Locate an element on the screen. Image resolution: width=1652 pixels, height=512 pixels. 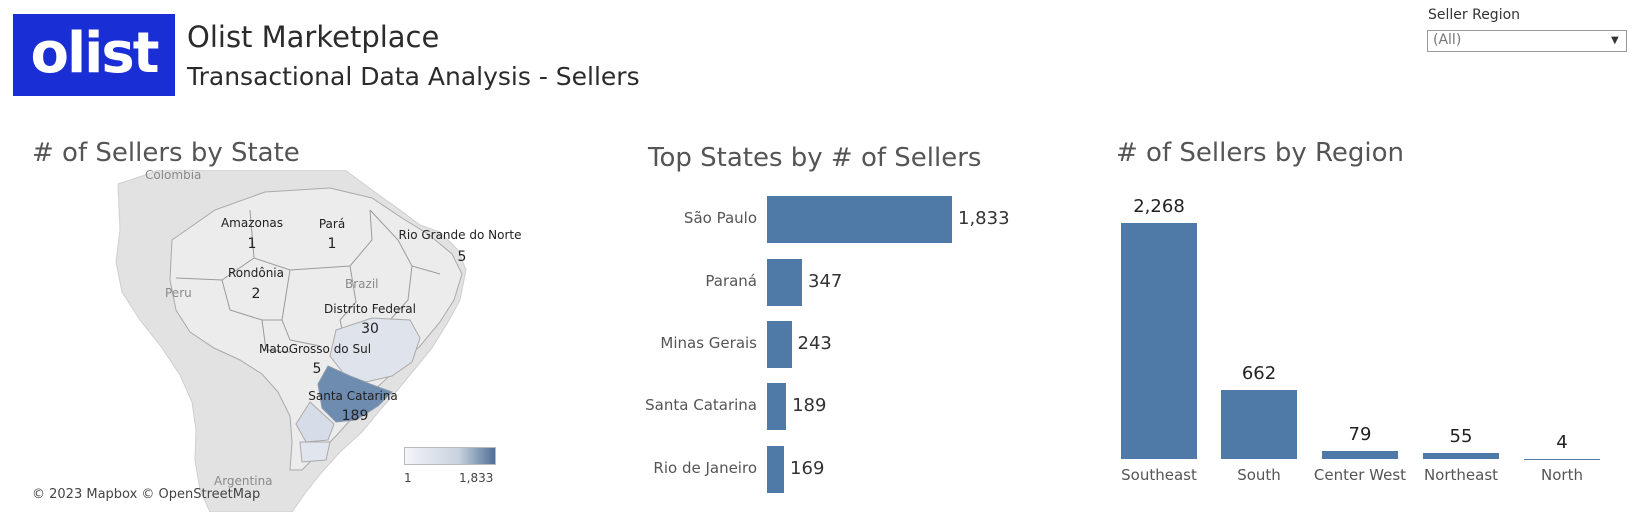
bar-label-santa-catarina: Santa Catarina is located at coordinates (701, 405).